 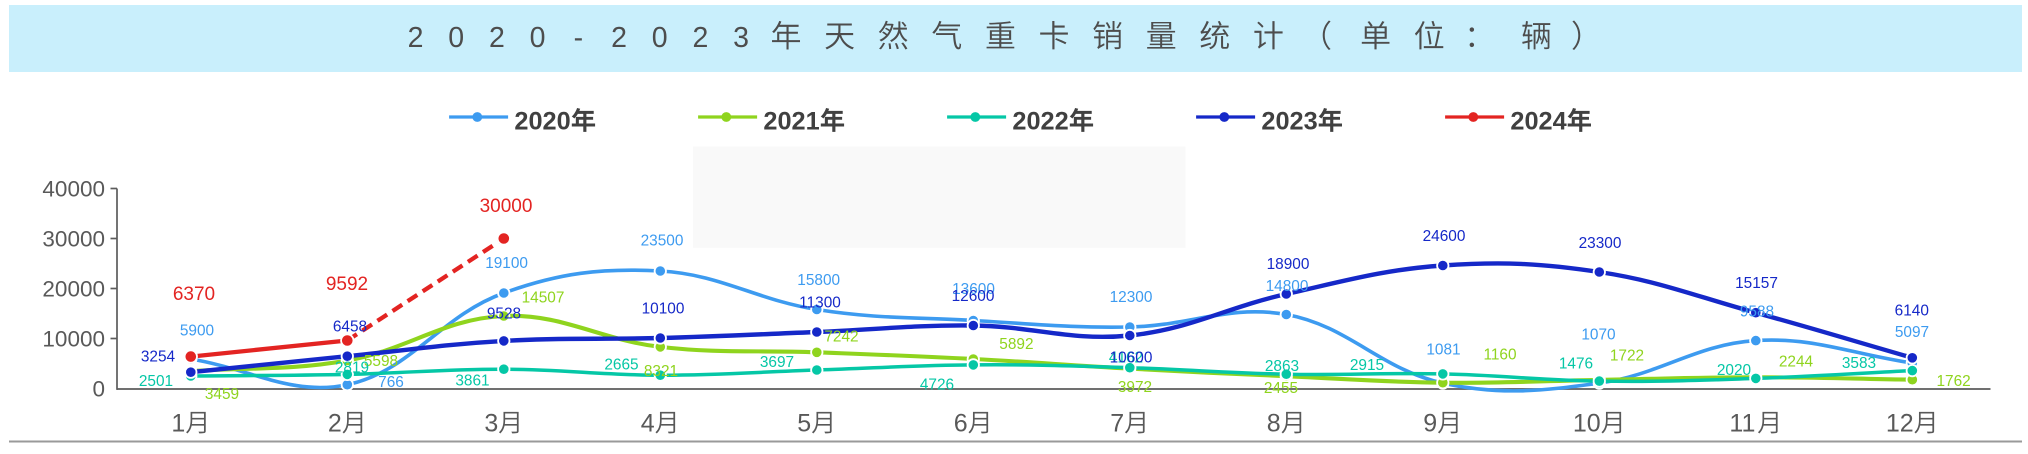 What do you see at coordinates (1742, 424) in the screenshot?
I see `svg-text: 11` at bounding box center [1742, 424].